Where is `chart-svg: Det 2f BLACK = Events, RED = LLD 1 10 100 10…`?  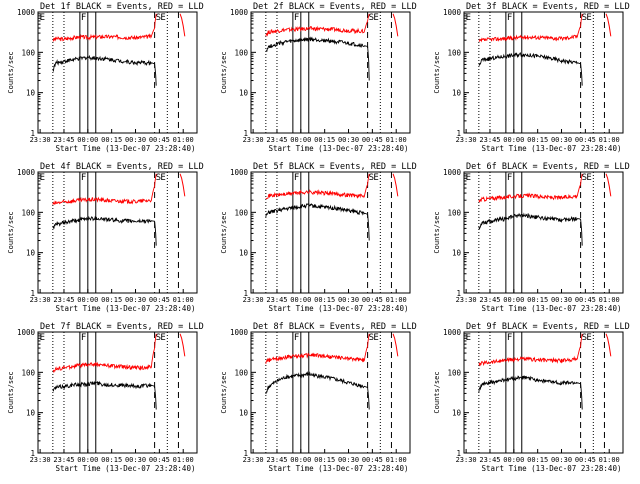
chart-svg: Det 2f BLACK = Events, RED = LLD 1 10 100 10… is located at coordinates (318, 77).